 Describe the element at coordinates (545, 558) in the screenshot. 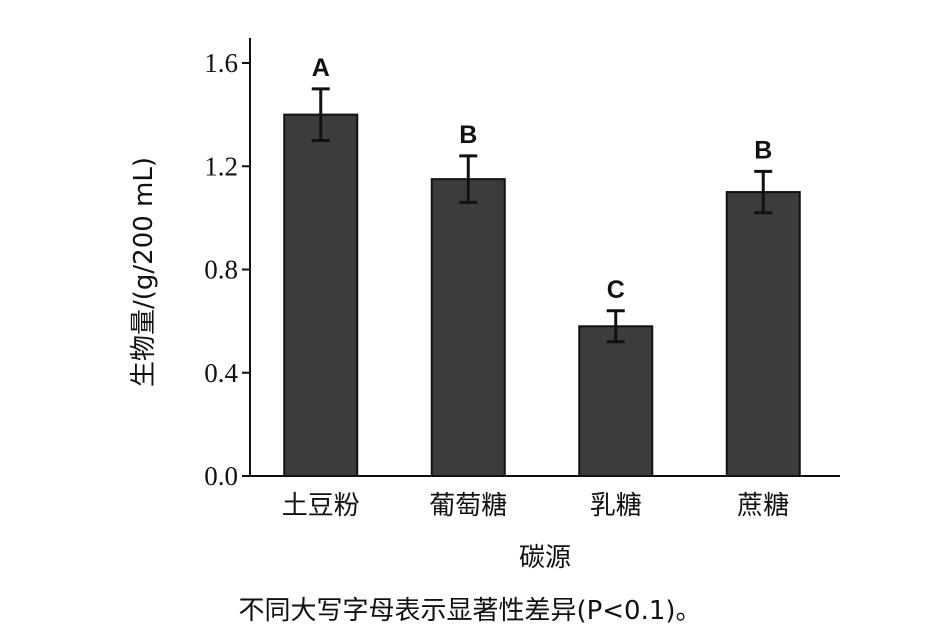

I see `x-axis-title: 碳源` at that location.